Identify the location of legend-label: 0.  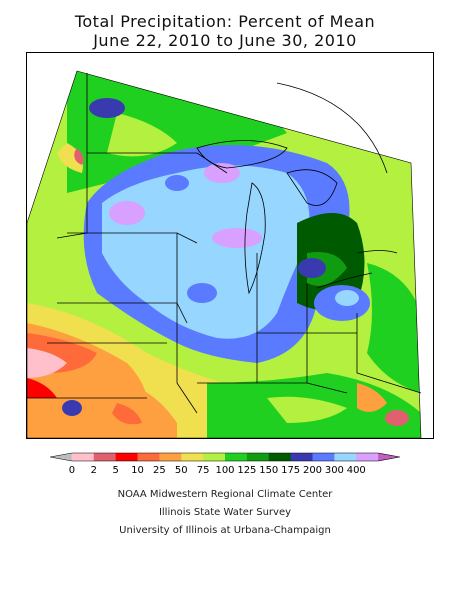
(72, 470).